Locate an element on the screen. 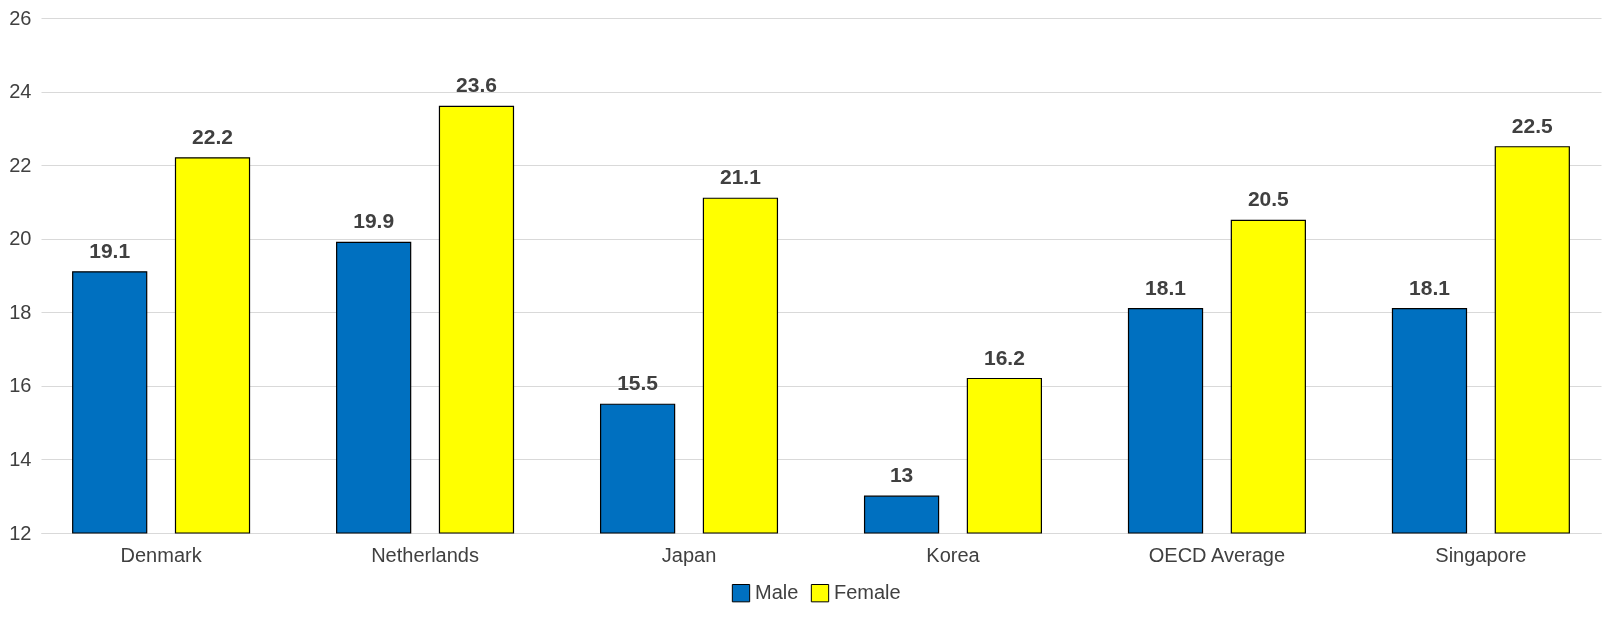  data-label: 19.1 is located at coordinates (110, 250).